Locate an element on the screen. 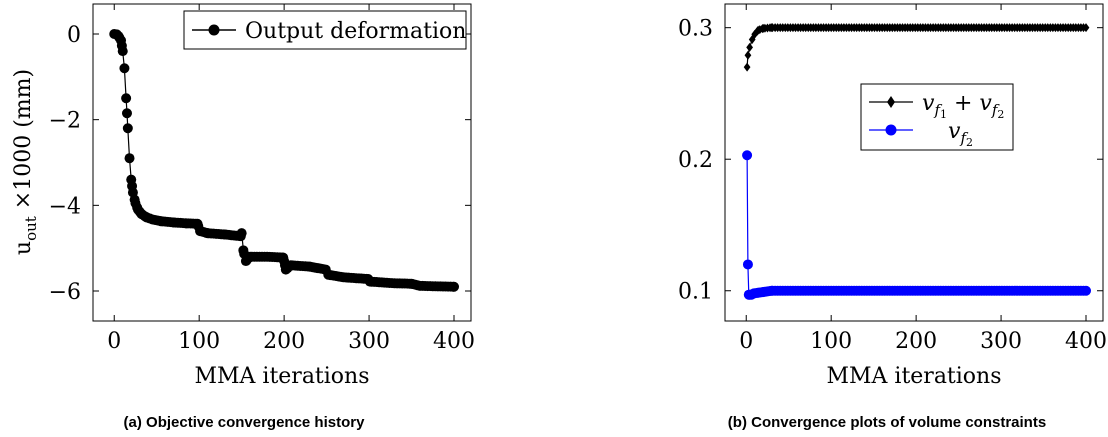  legend-marker is located at coordinates (214, 30).